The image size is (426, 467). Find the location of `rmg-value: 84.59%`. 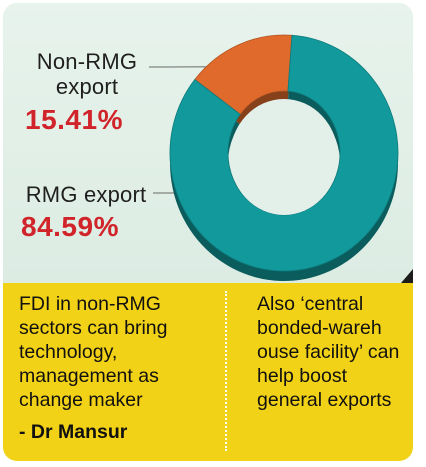

rmg-value: 84.59% is located at coordinates (70, 226).